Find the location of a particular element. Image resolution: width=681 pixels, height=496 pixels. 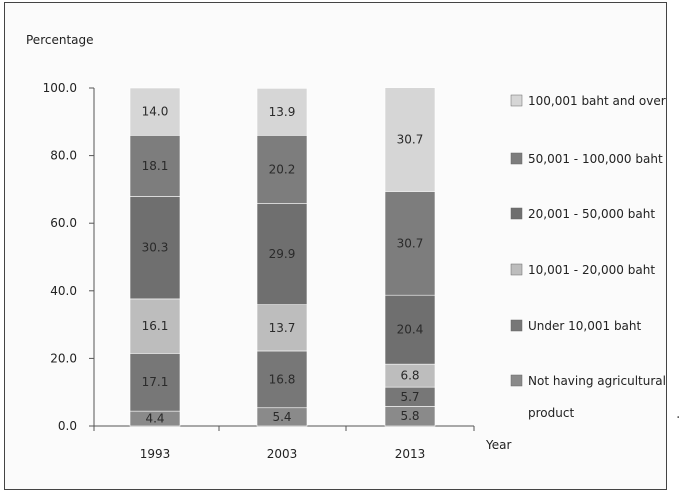

legend-label: Not having agricultural is located at coordinates (597, 381).